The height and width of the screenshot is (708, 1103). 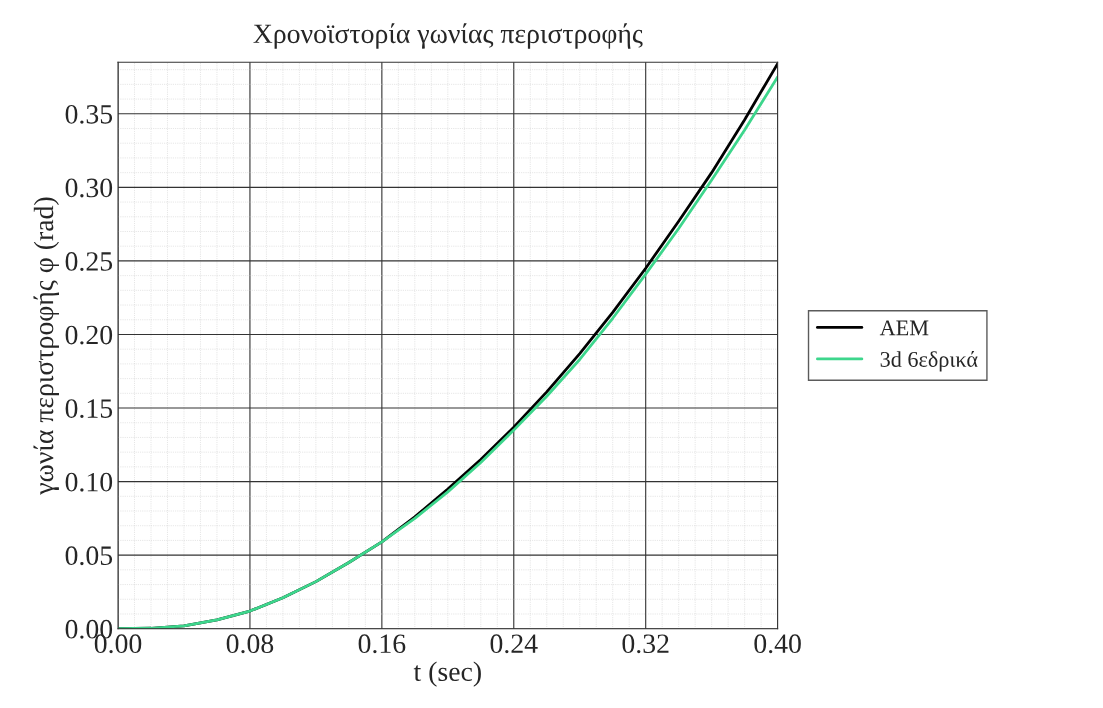 What do you see at coordinates (89, 409) in the screenshot?
I see `y-tick-label: 0.15` at bounding box center [89, 409].